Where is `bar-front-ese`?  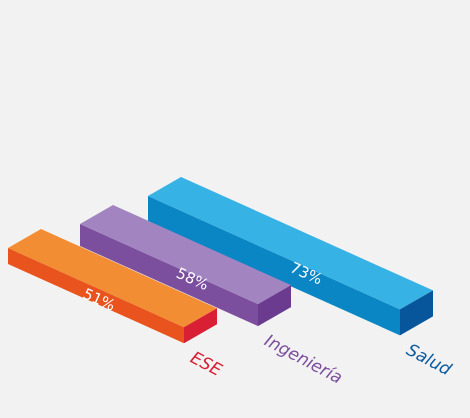 bar-front-ese is located at coordinates (96, 296).